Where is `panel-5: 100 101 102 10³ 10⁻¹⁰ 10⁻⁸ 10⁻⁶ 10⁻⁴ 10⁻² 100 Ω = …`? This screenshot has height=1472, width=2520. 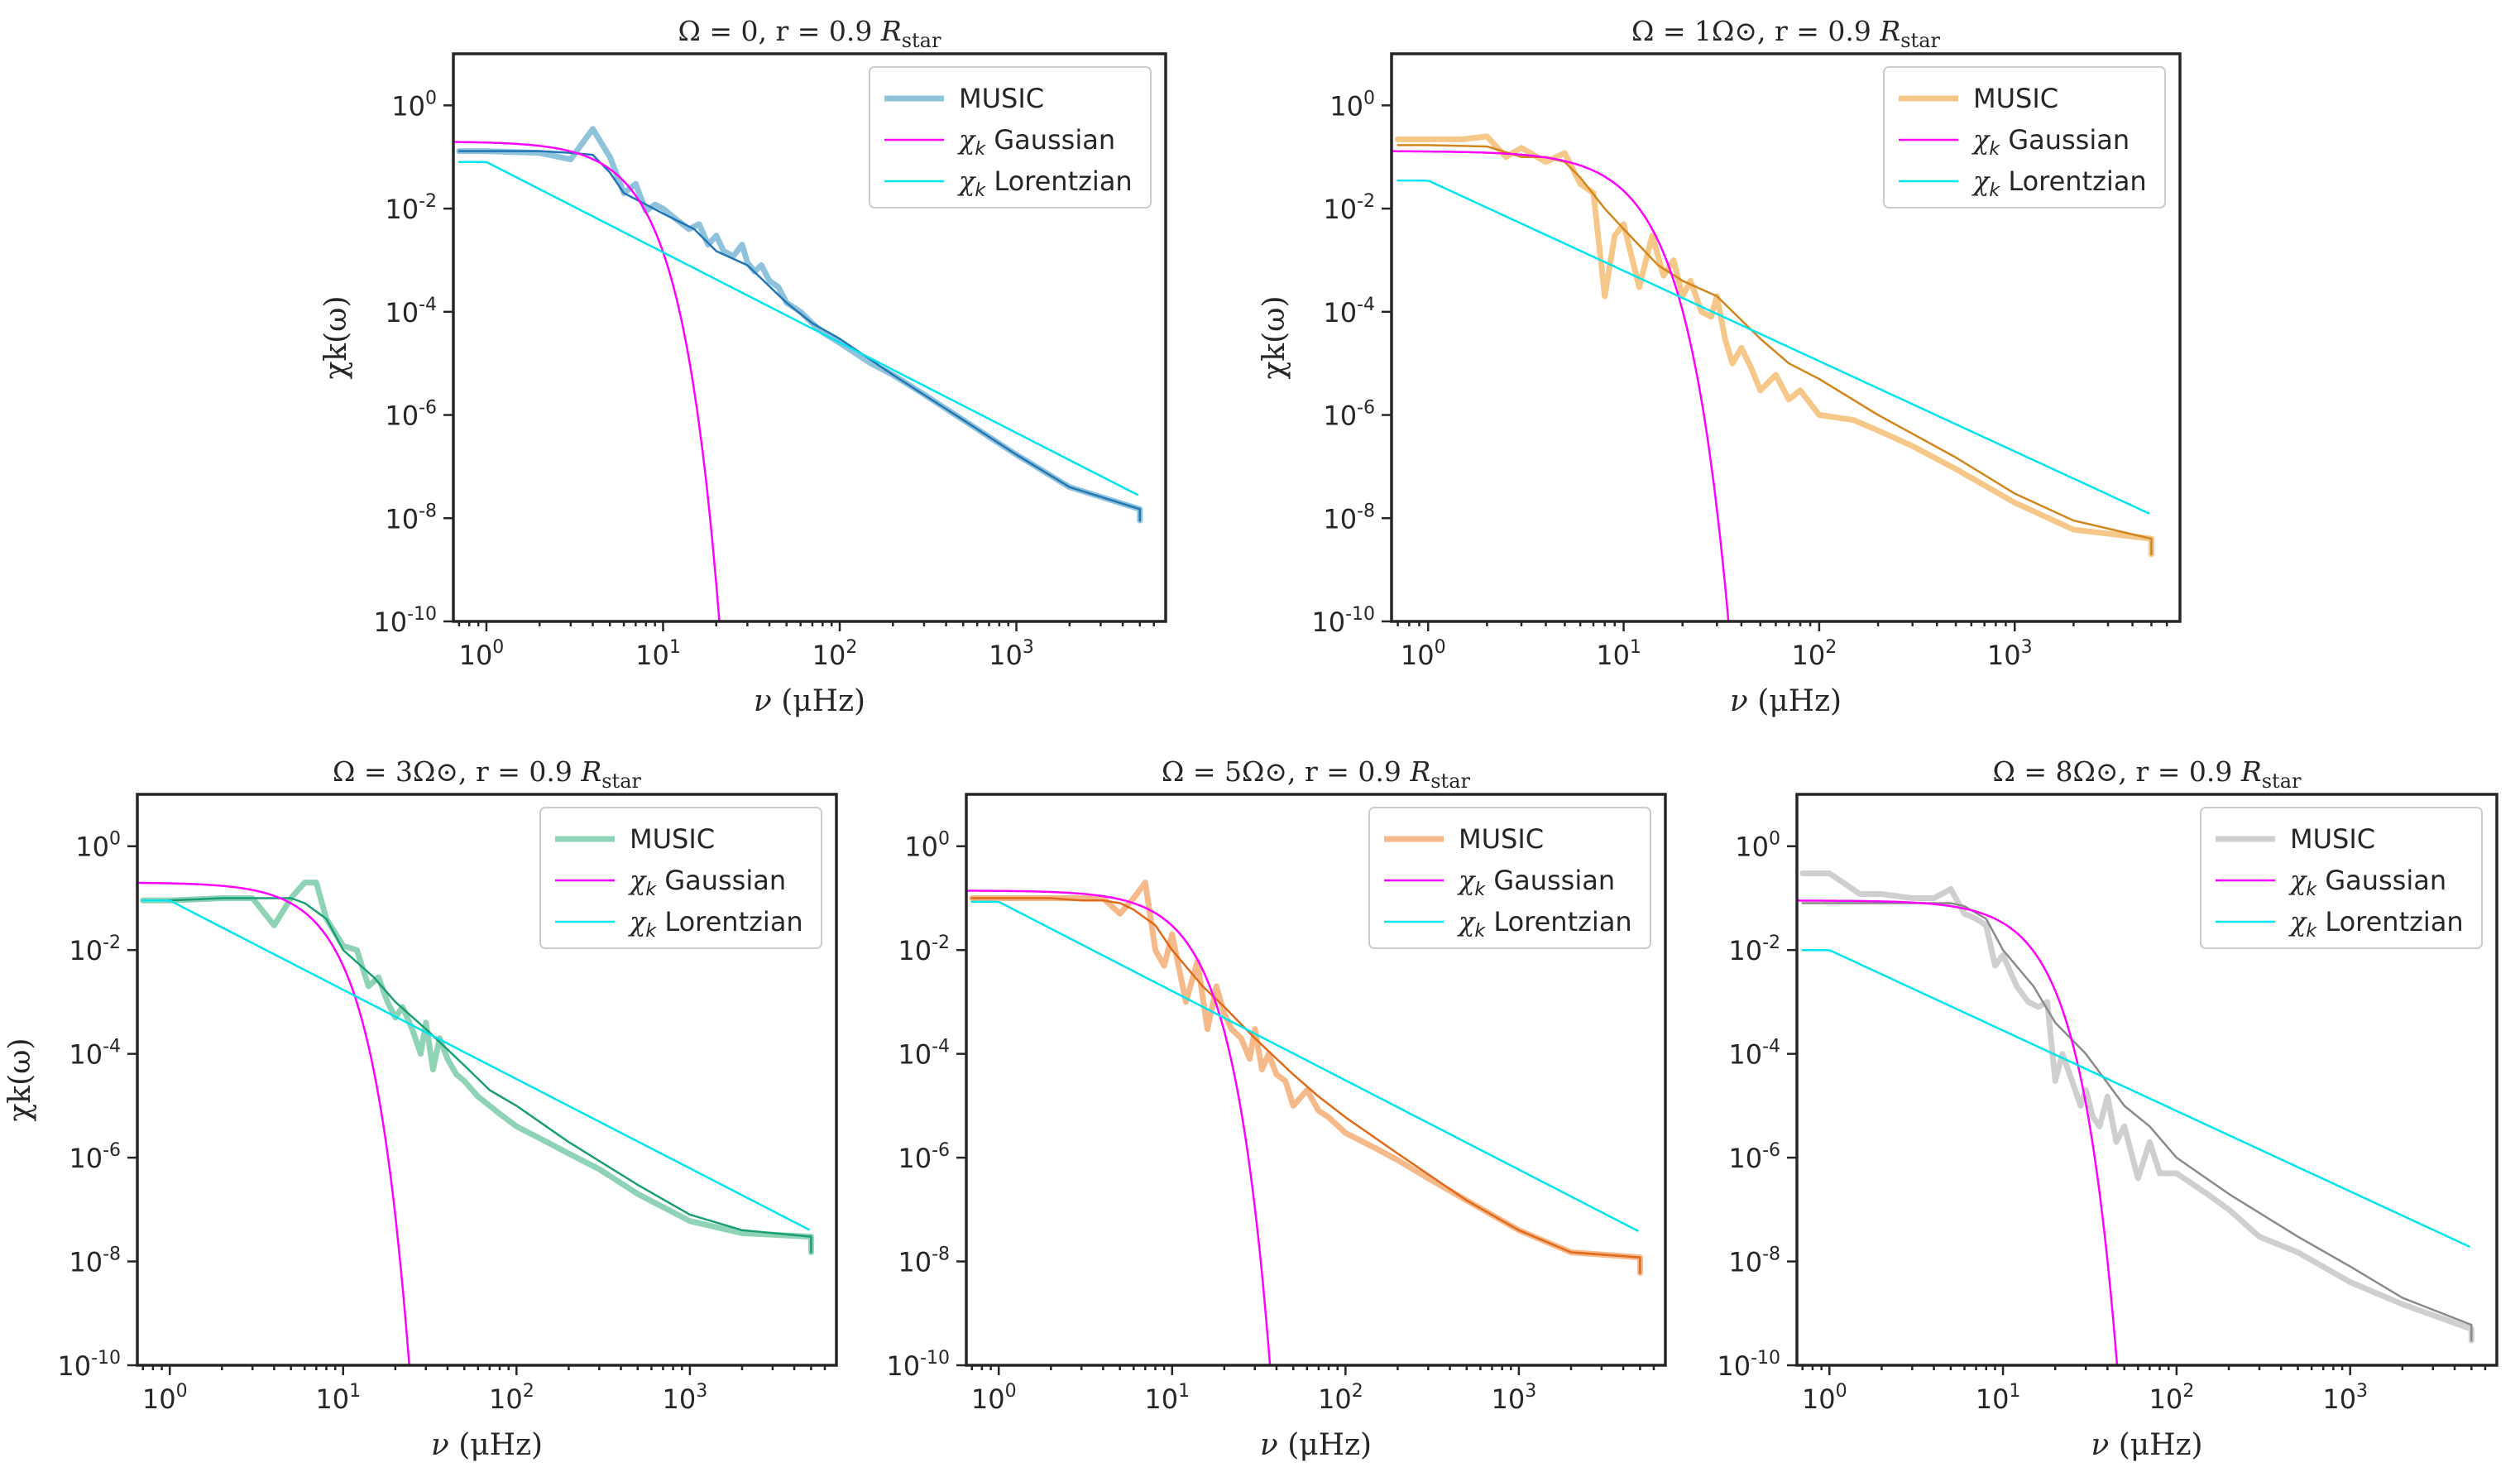 panel-5: 100 101 102 10³ 10⁻¹⁰ 10⁻⁸ 10⁻⁶ 10⁻⁴ 10⁻² 100 Ω = … is located at coordinates (2107, 1108).